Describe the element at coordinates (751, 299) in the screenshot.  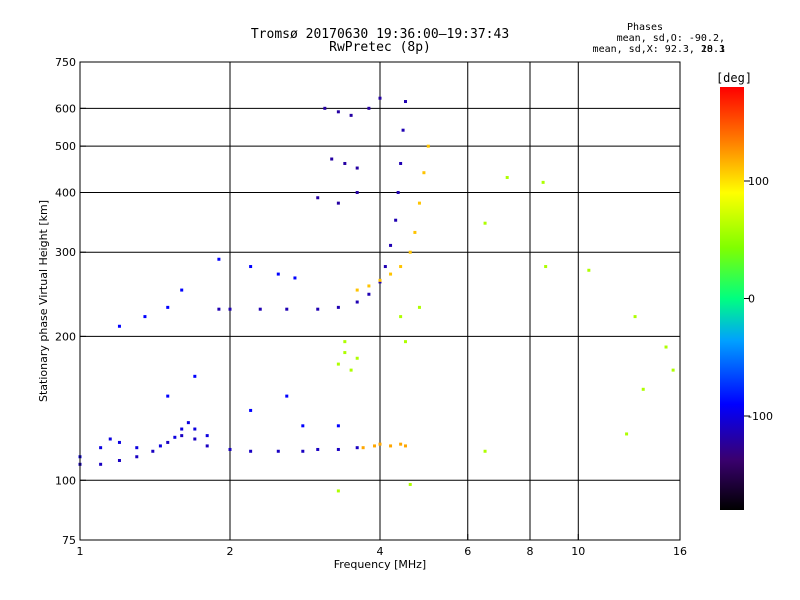
I see `colorbar-tick-label: 0` at that location.